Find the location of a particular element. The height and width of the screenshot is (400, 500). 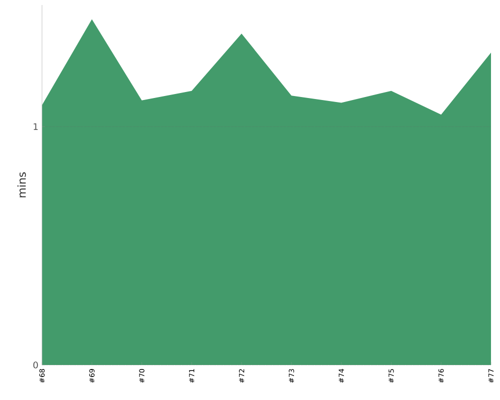

y-axis-title: mins is located at coordinates (21, 185).